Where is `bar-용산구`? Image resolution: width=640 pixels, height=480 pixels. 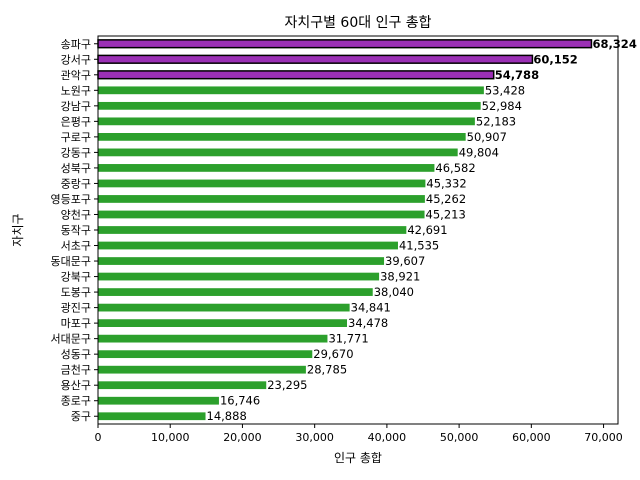
bar-용산구 is located at coordinates (182, 385).